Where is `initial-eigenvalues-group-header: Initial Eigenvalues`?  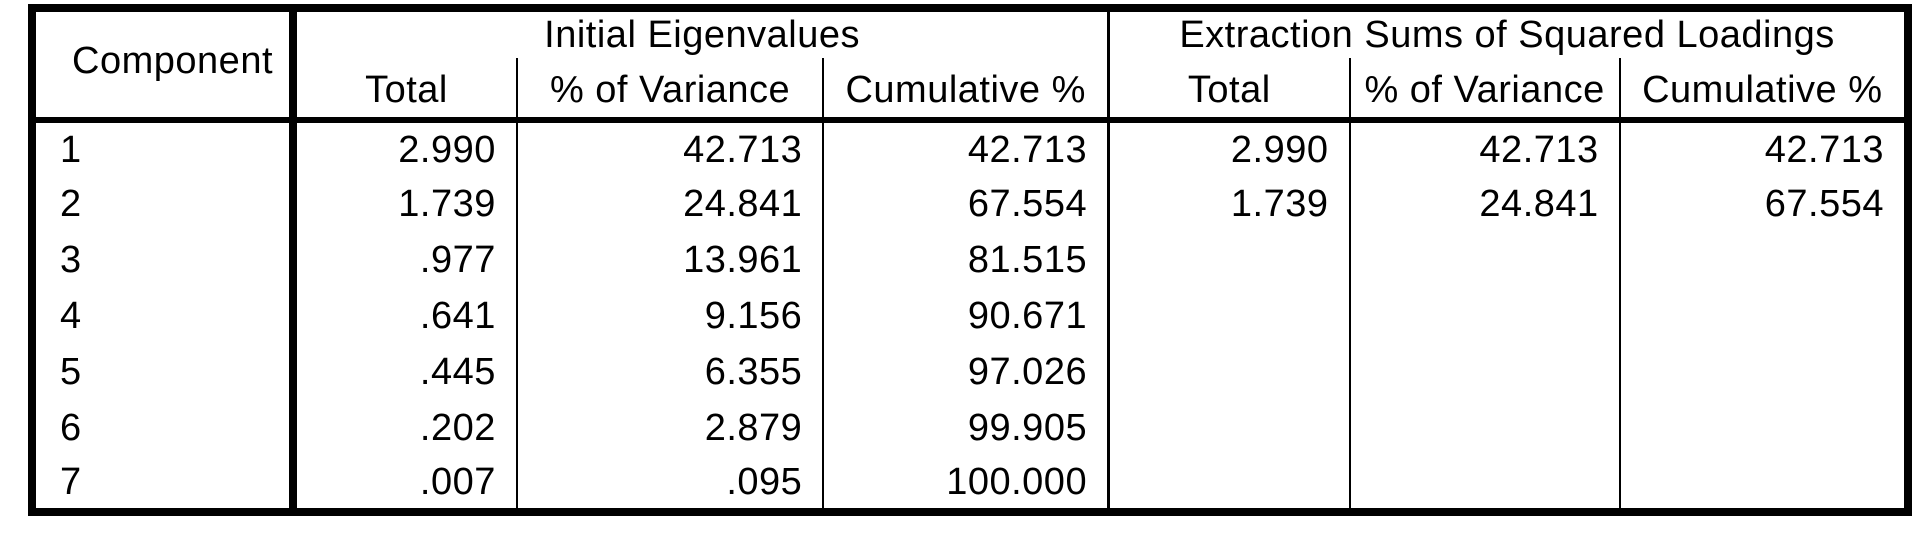
initial-eigenvalues-group-header: Initial Eigenvalues is located at coordinates (702, 35).